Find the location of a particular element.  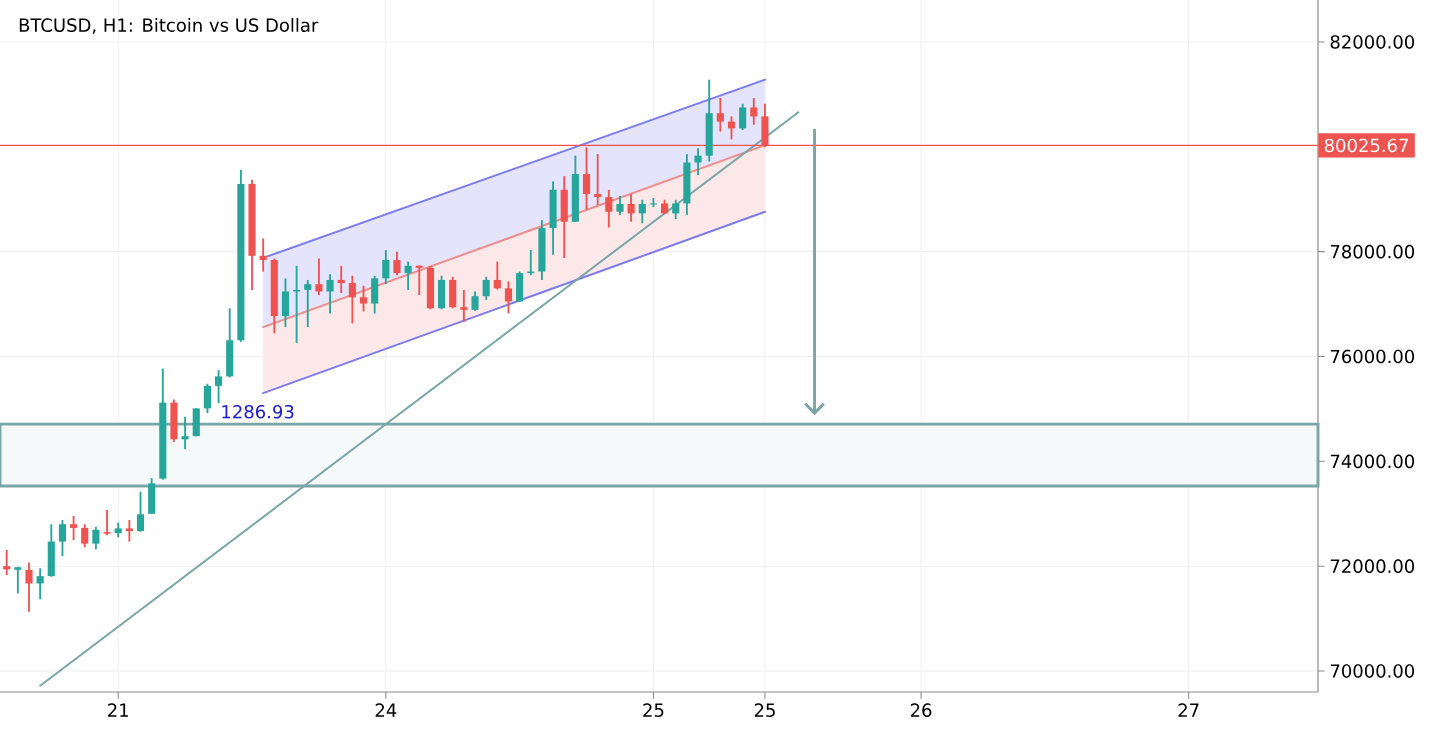

y-tick-label: 74000.00 is located at coordinates (1372, 461).